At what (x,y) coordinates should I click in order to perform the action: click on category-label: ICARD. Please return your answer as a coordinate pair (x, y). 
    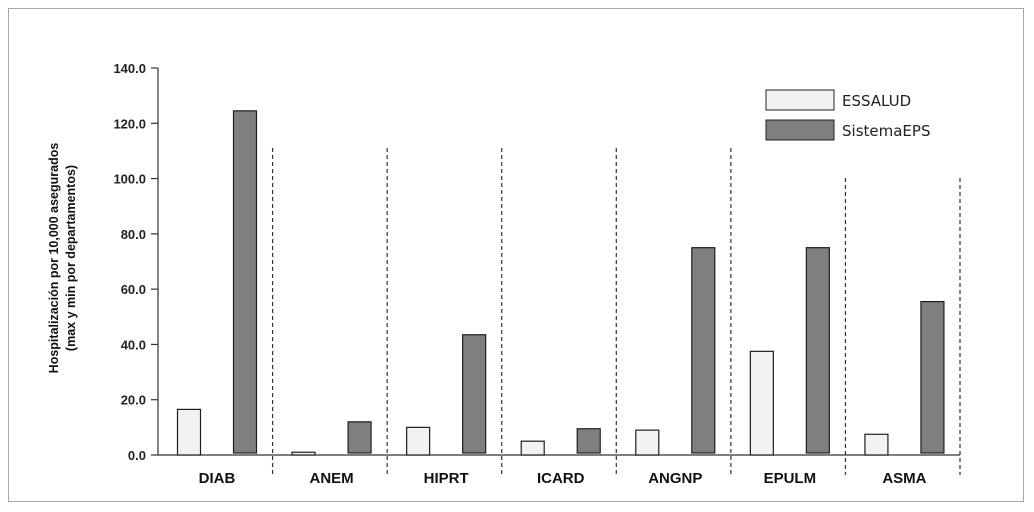
    Looking at the image, I should click on (561, 478).